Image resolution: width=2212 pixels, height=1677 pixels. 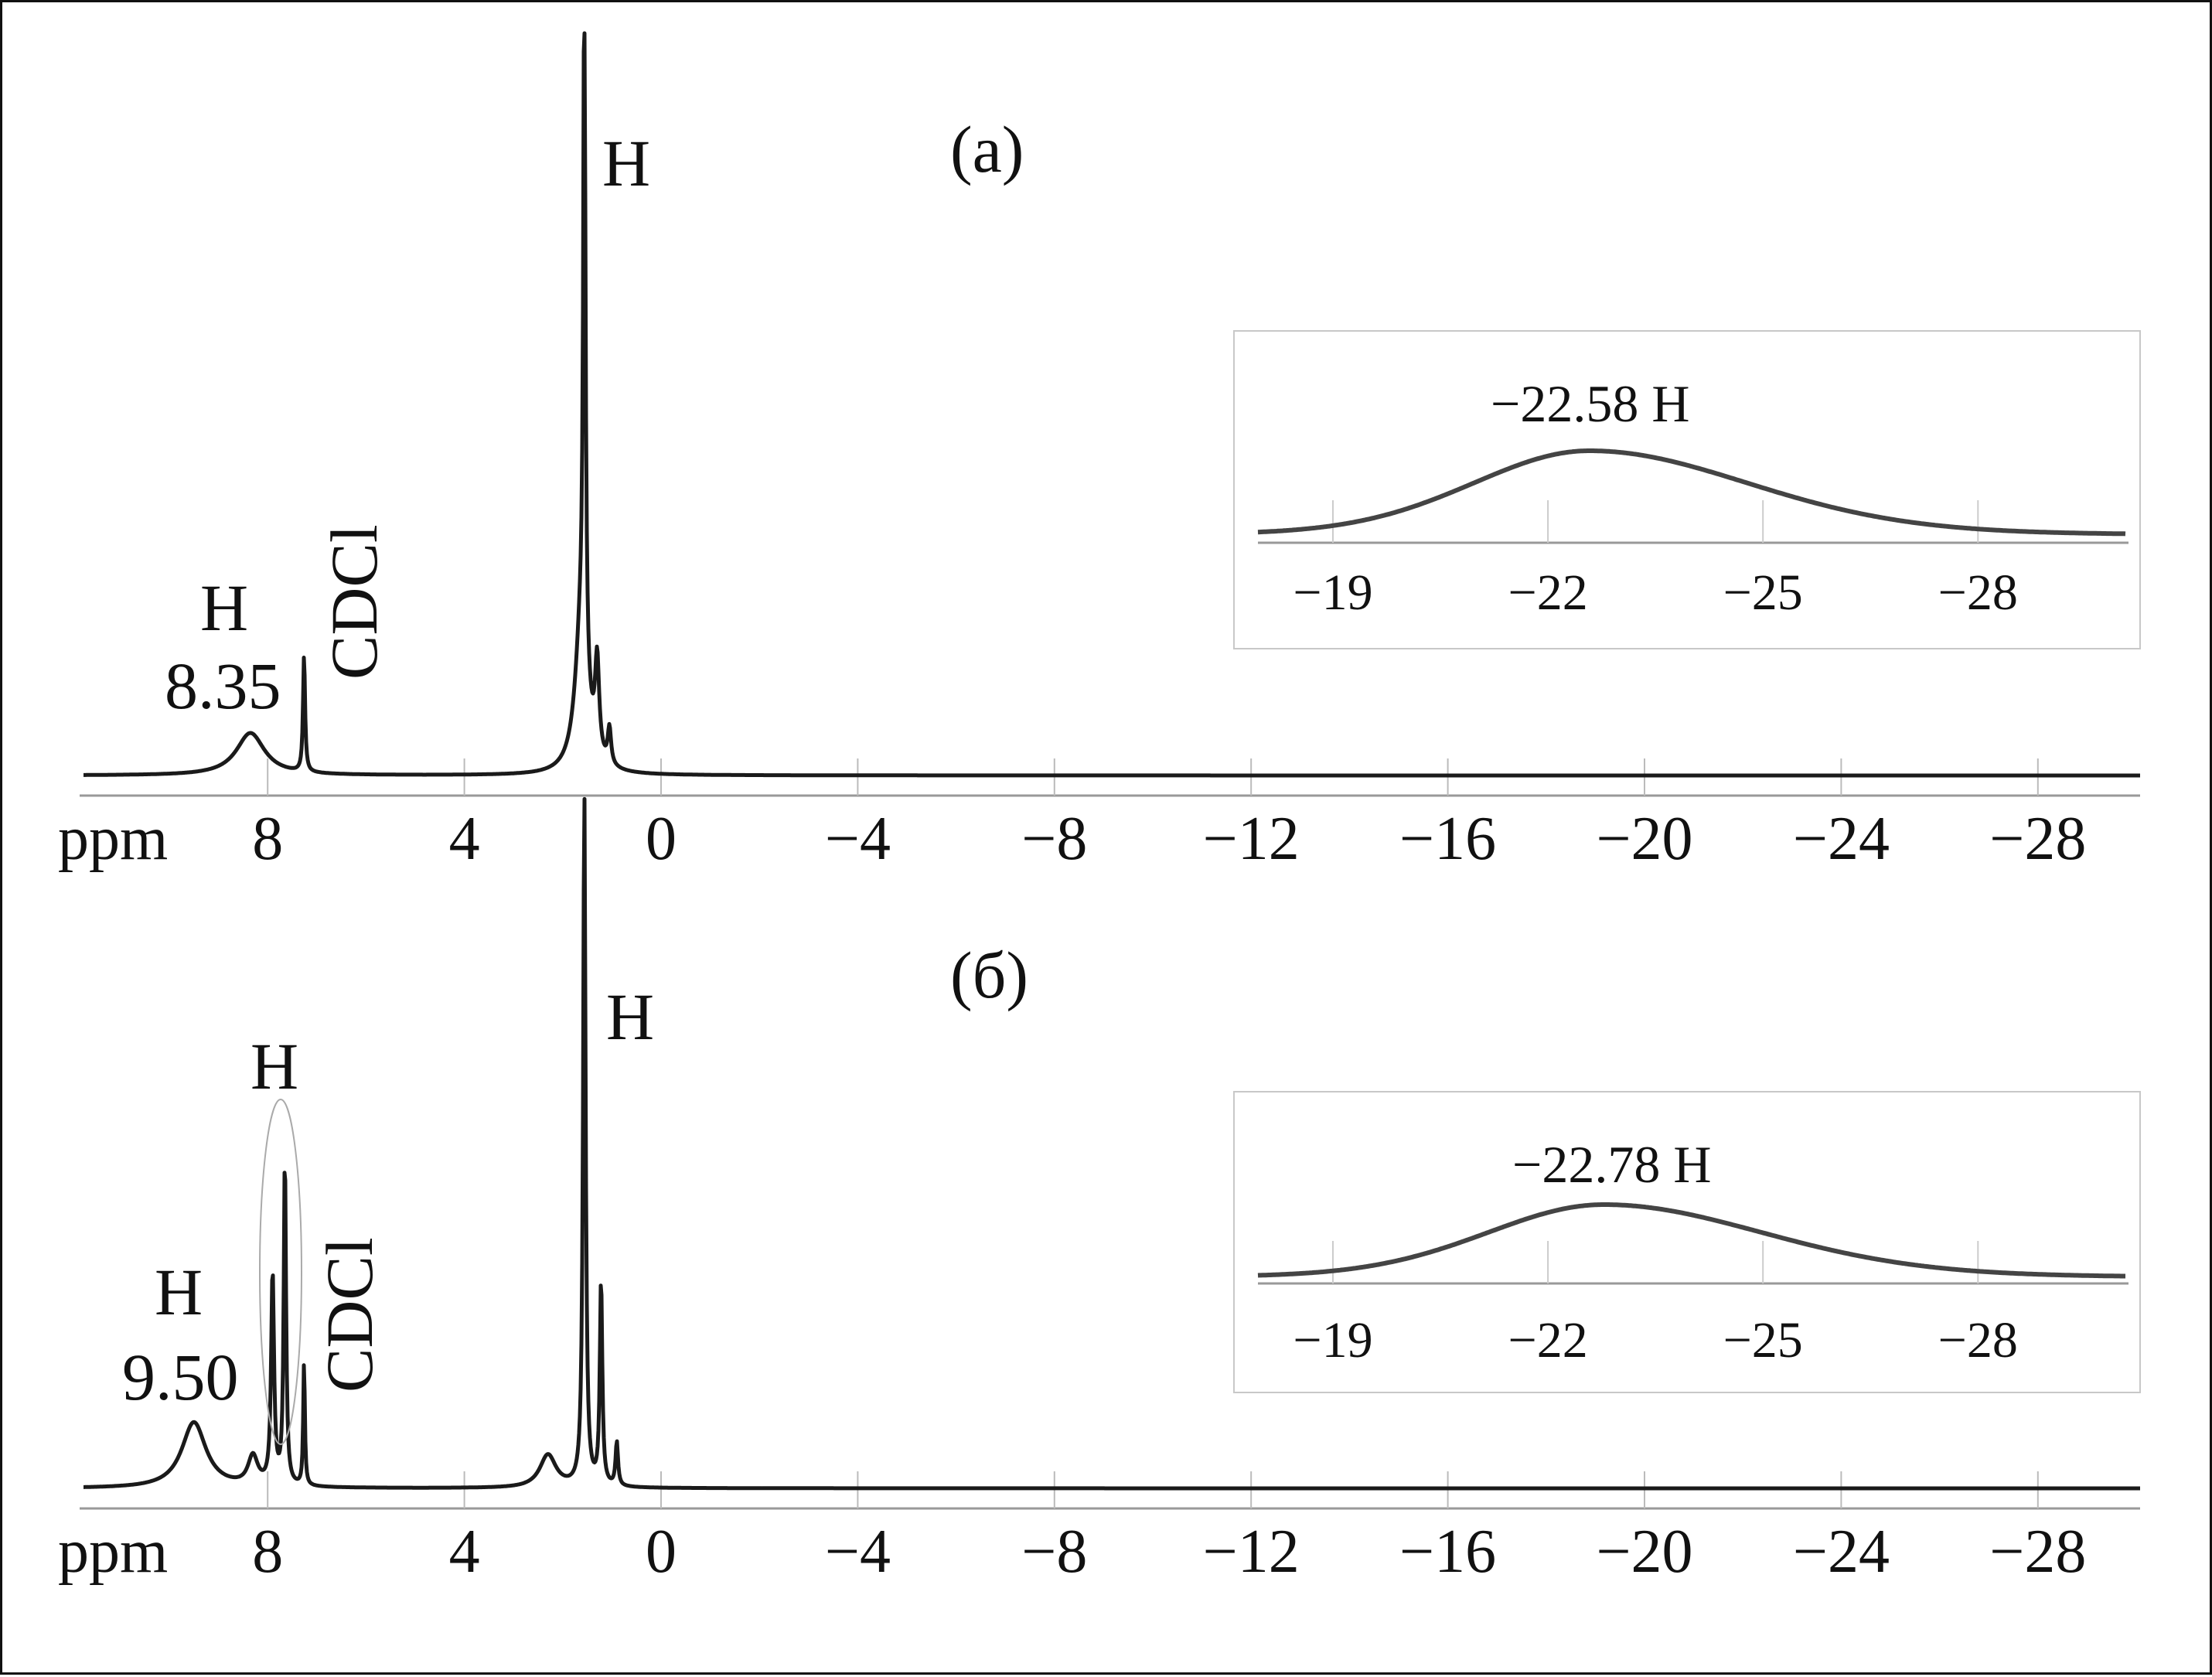 I want to click on inset-peak-label: −22.58 H, so click(x=1590, y=403).